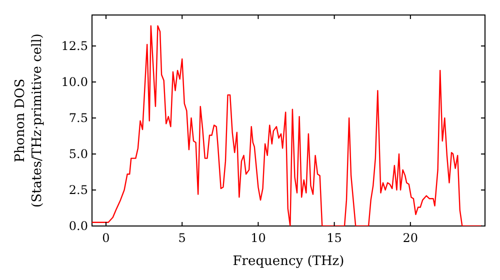  Describe the element at coordinates (106, 238) in the screenshot. I see `x-tick-label: 0` at that location.